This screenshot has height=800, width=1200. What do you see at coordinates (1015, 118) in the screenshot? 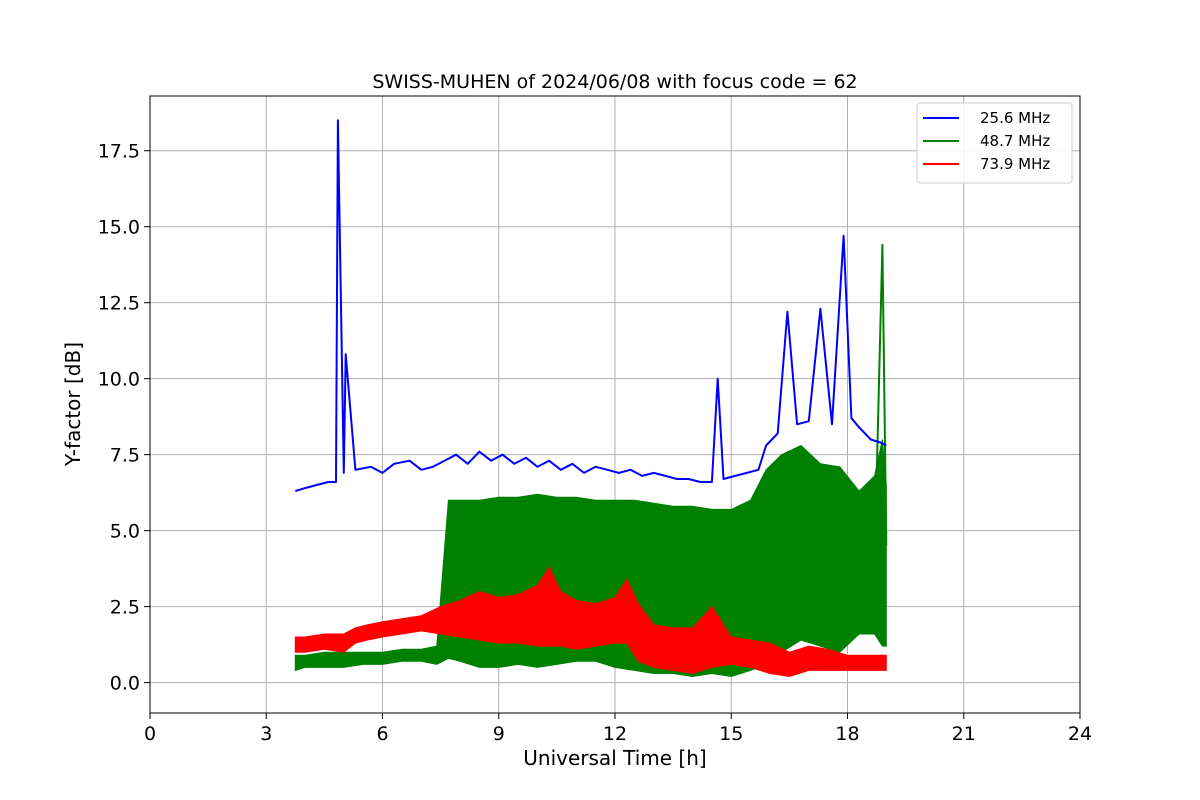
I see `legend-label-25-6-mhz: 25.6 MHz` at bounding box center [1015, 118].